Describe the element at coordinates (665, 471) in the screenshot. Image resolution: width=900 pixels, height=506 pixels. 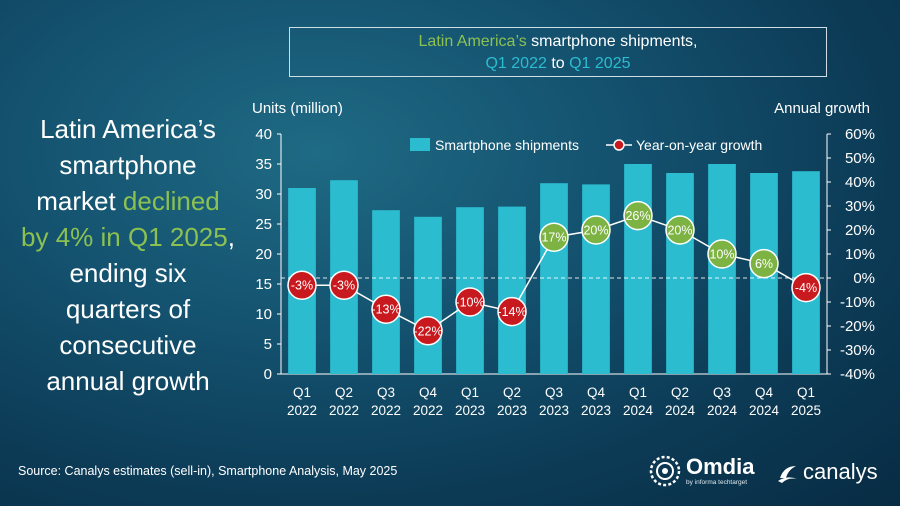
I see `omdia-mark-icon` at that location.